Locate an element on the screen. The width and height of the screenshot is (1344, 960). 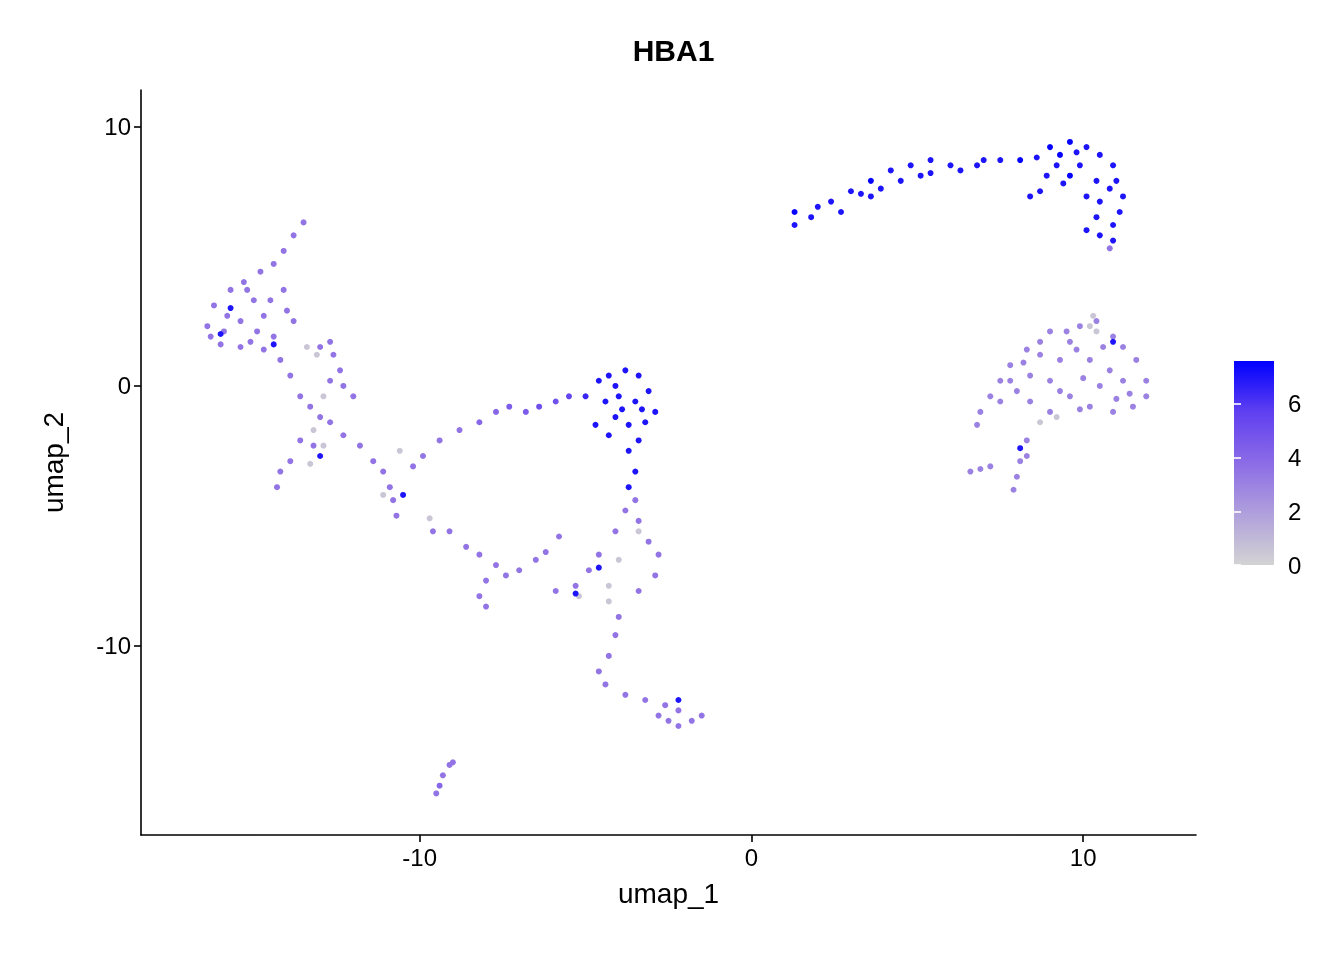
y-tick-label: 10 is located at coordinates (117, 126).